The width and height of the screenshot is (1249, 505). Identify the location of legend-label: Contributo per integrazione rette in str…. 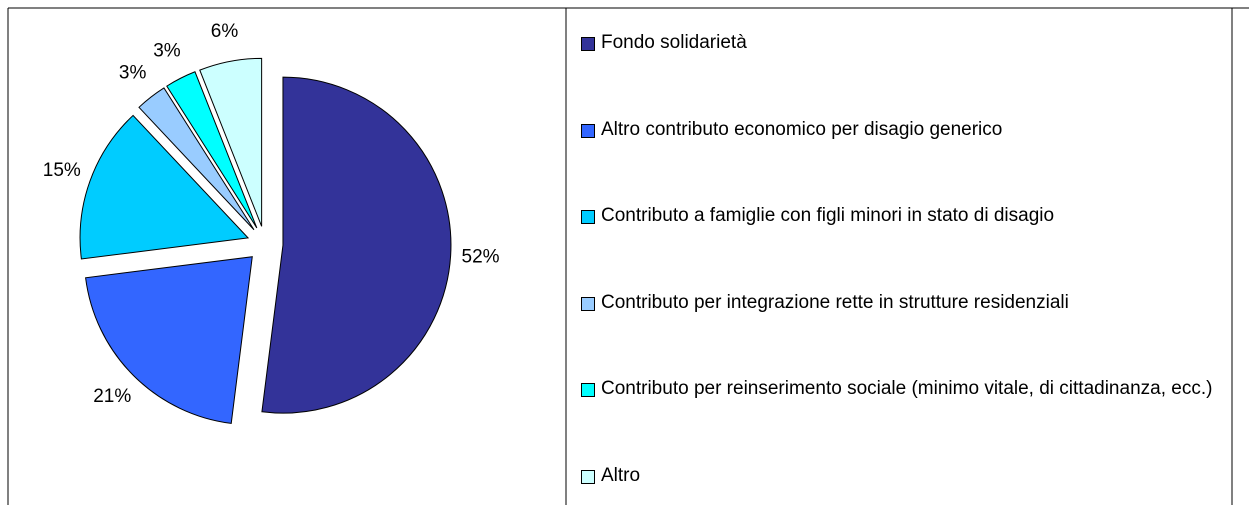
(835, 302).